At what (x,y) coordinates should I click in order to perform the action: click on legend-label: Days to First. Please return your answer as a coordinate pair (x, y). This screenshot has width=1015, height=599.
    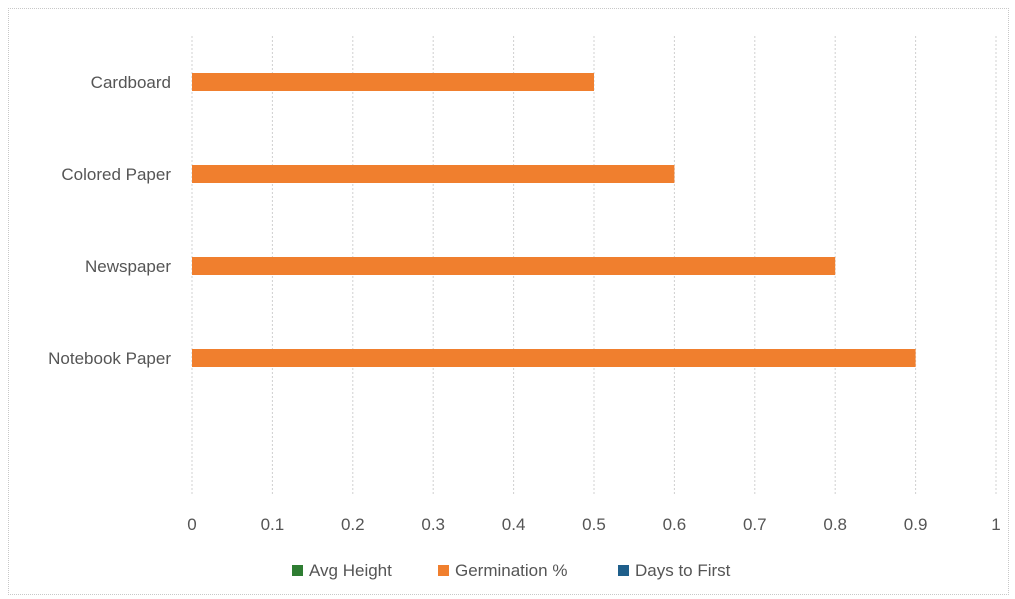
    Looking at the image, I should click on (683, 570).